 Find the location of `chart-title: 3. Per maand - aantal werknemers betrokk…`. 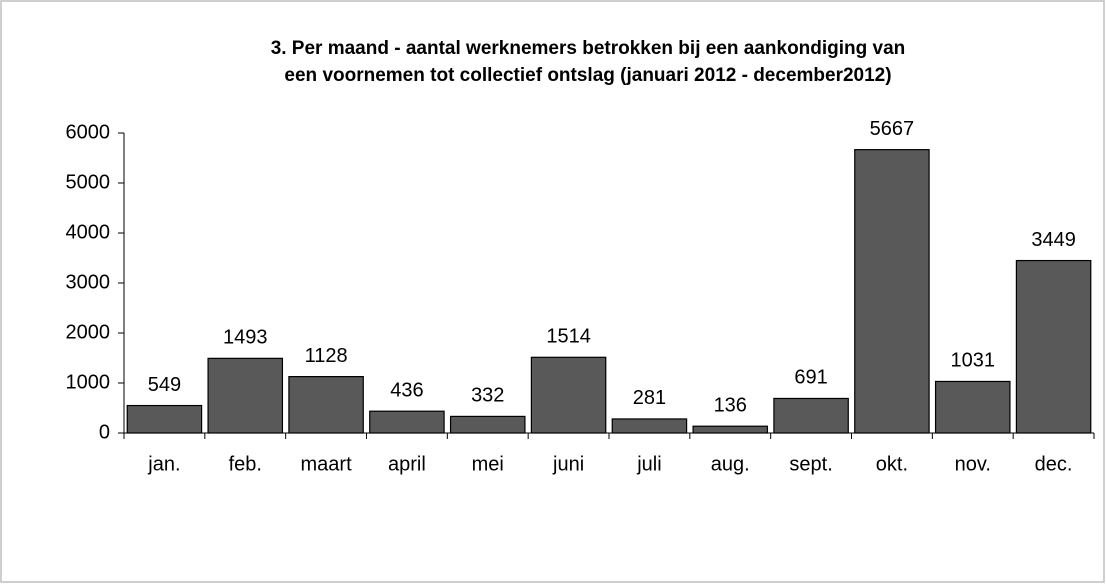

chart-title: 3. Per maand - aantal werknemers betrokk… is located at coordinates (588, 48).